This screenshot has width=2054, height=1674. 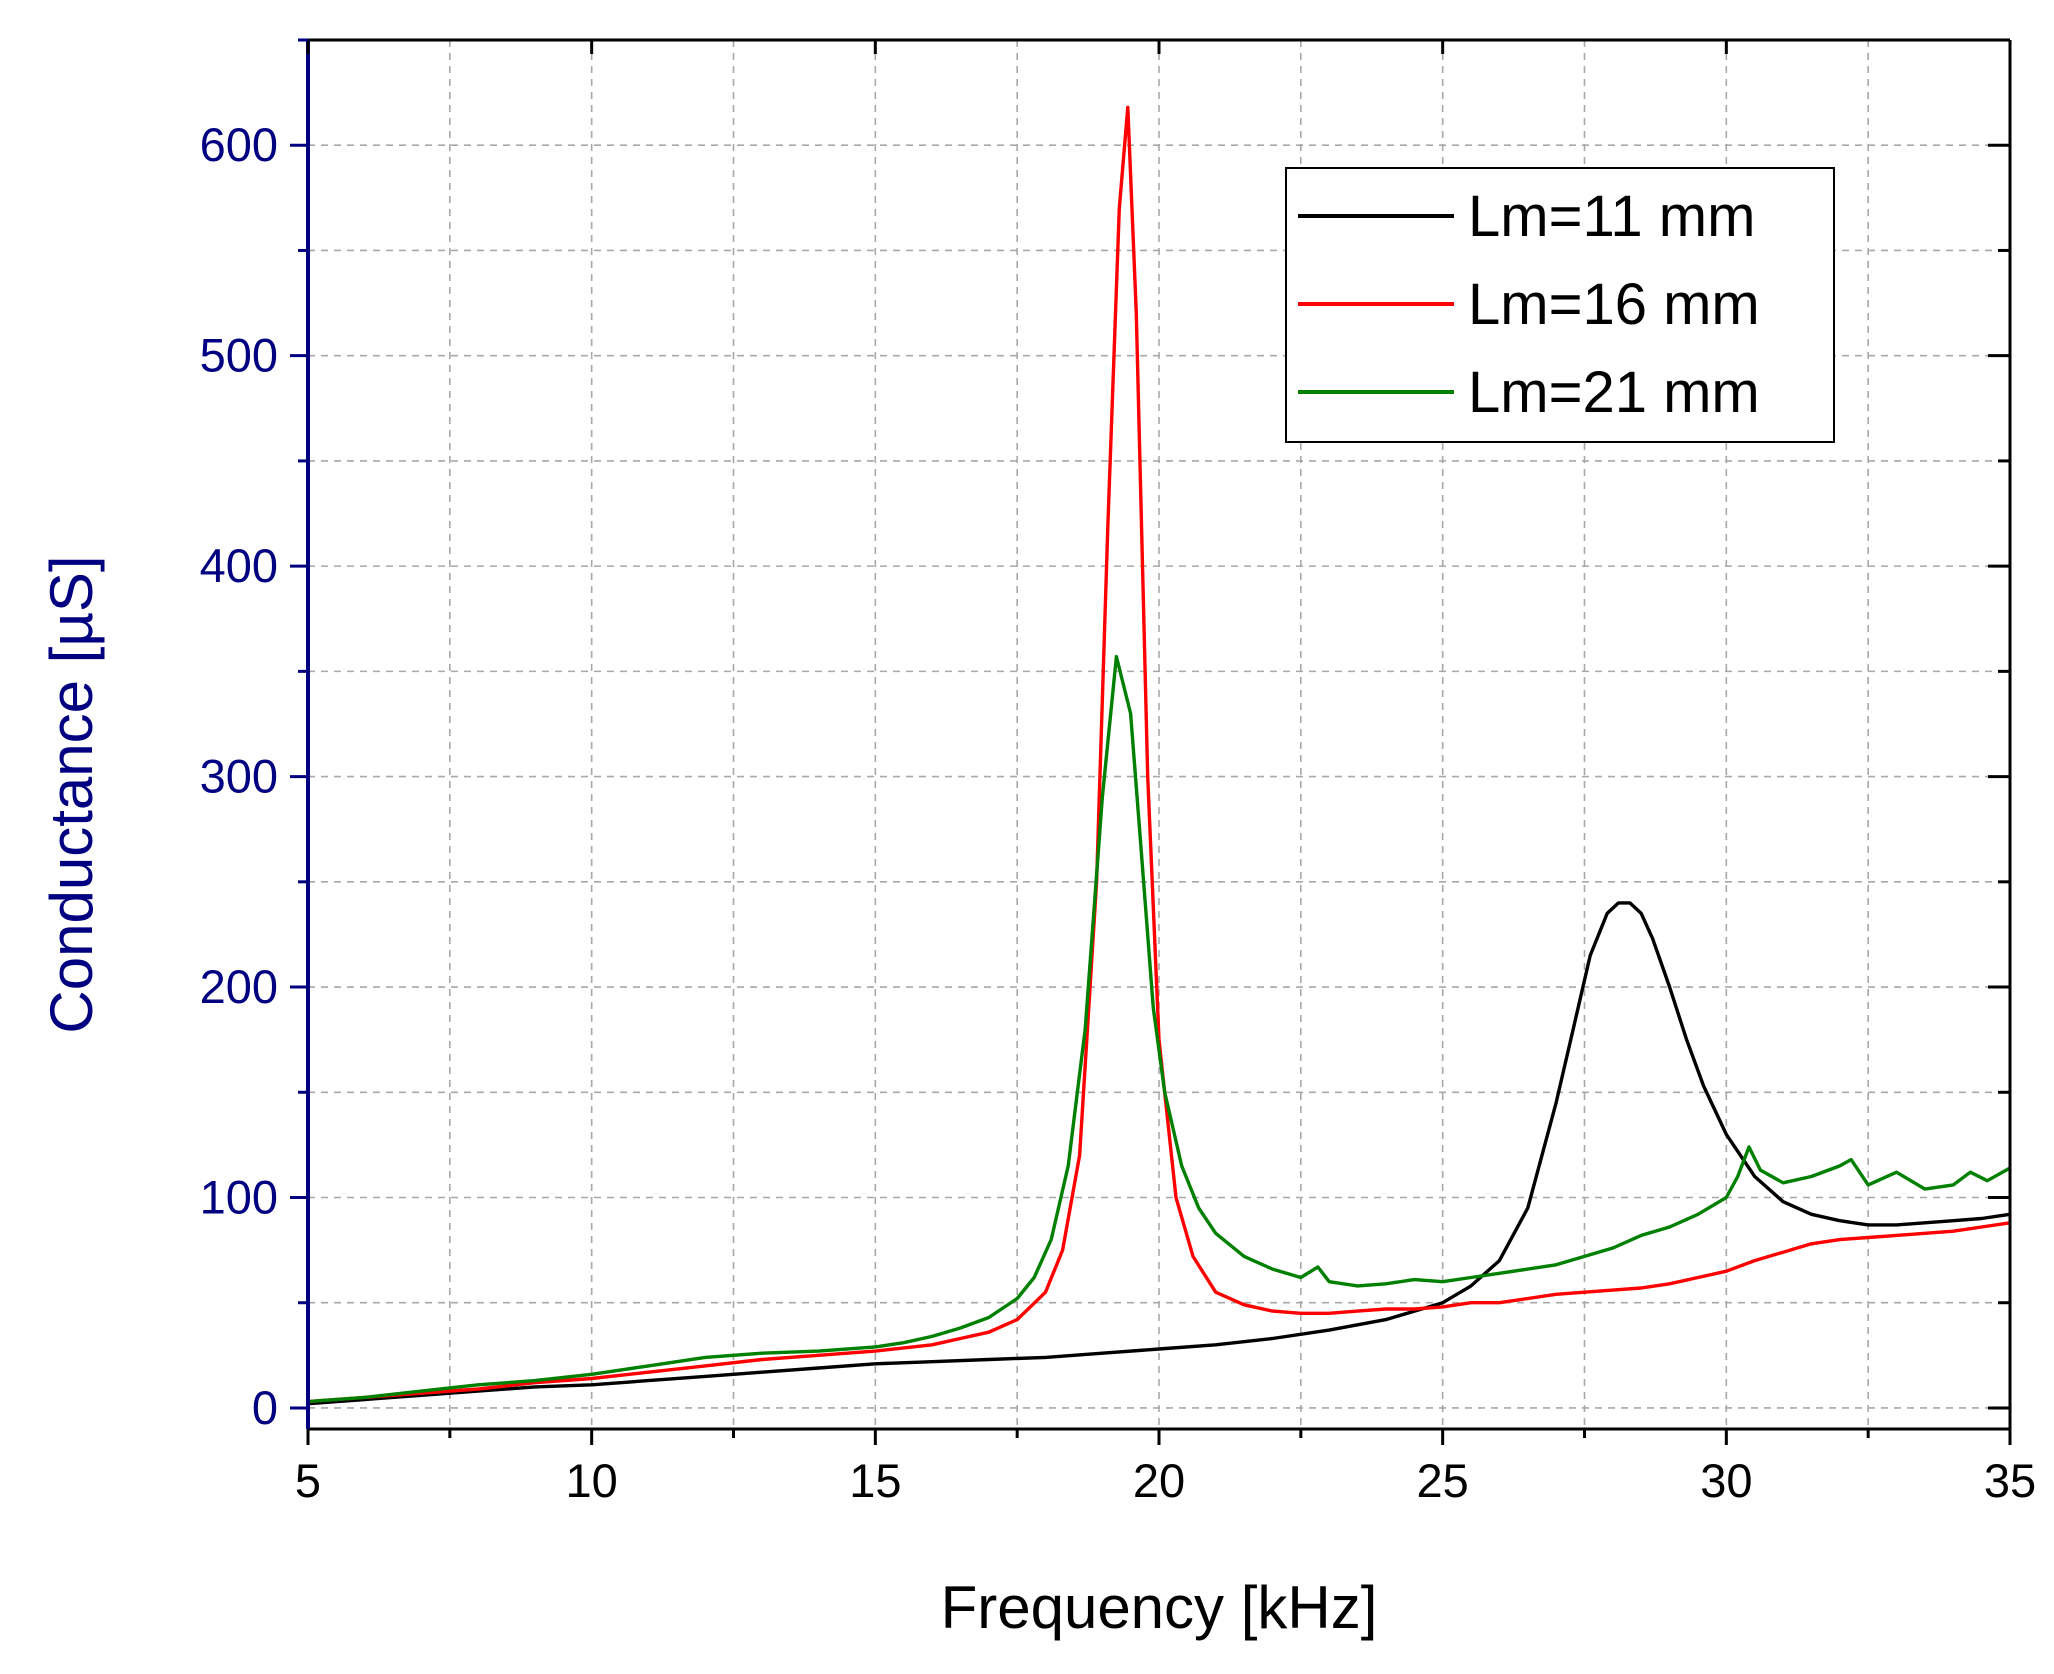 I want to click on y-tick-label: 200, so click(x=239, y=986).